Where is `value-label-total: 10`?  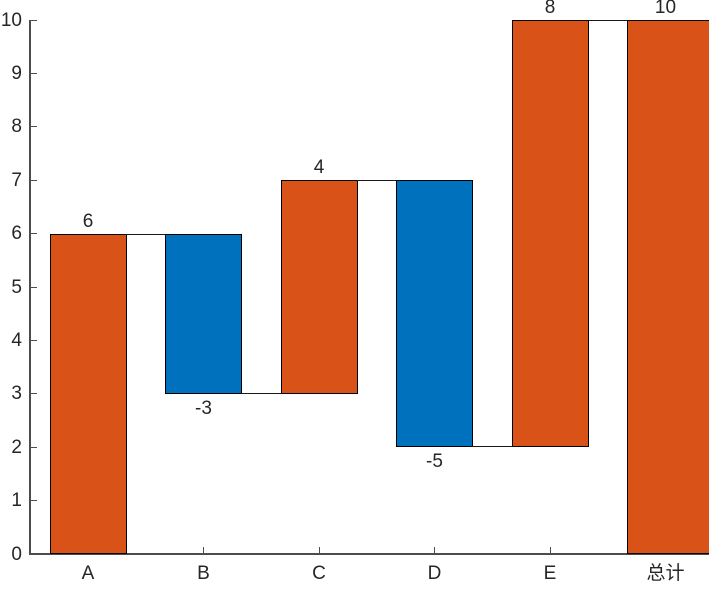 value-label-total: 10 is located at coordinates (665, 9).